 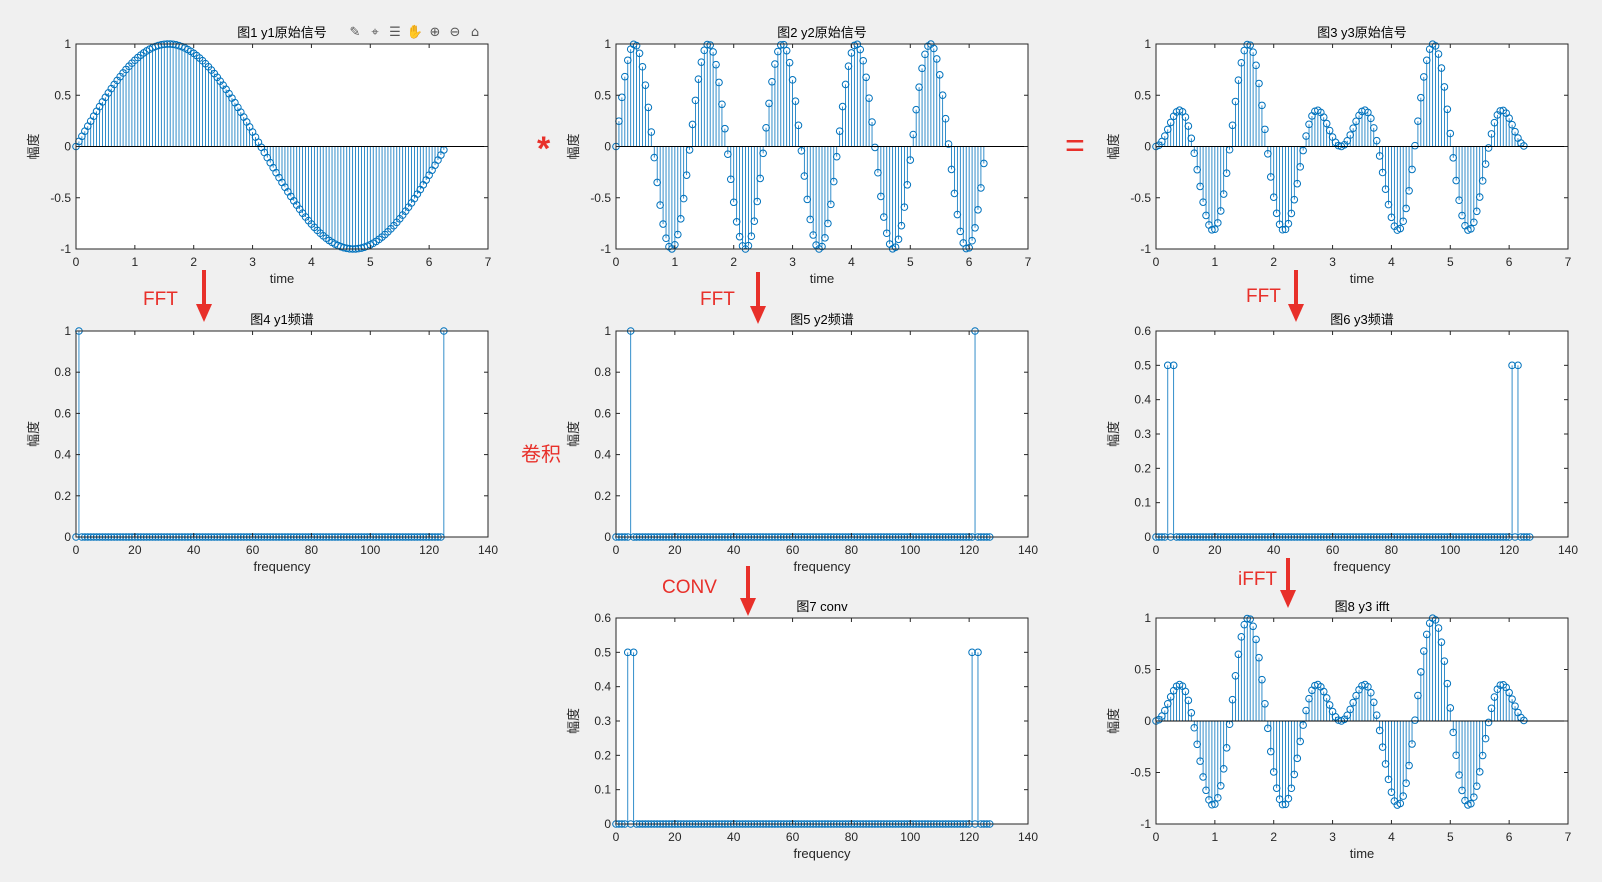 What do you see at coordinates (355, 32) in the screenshot?
I see `brush-icon: ✎` at bounding box center [355, 32].